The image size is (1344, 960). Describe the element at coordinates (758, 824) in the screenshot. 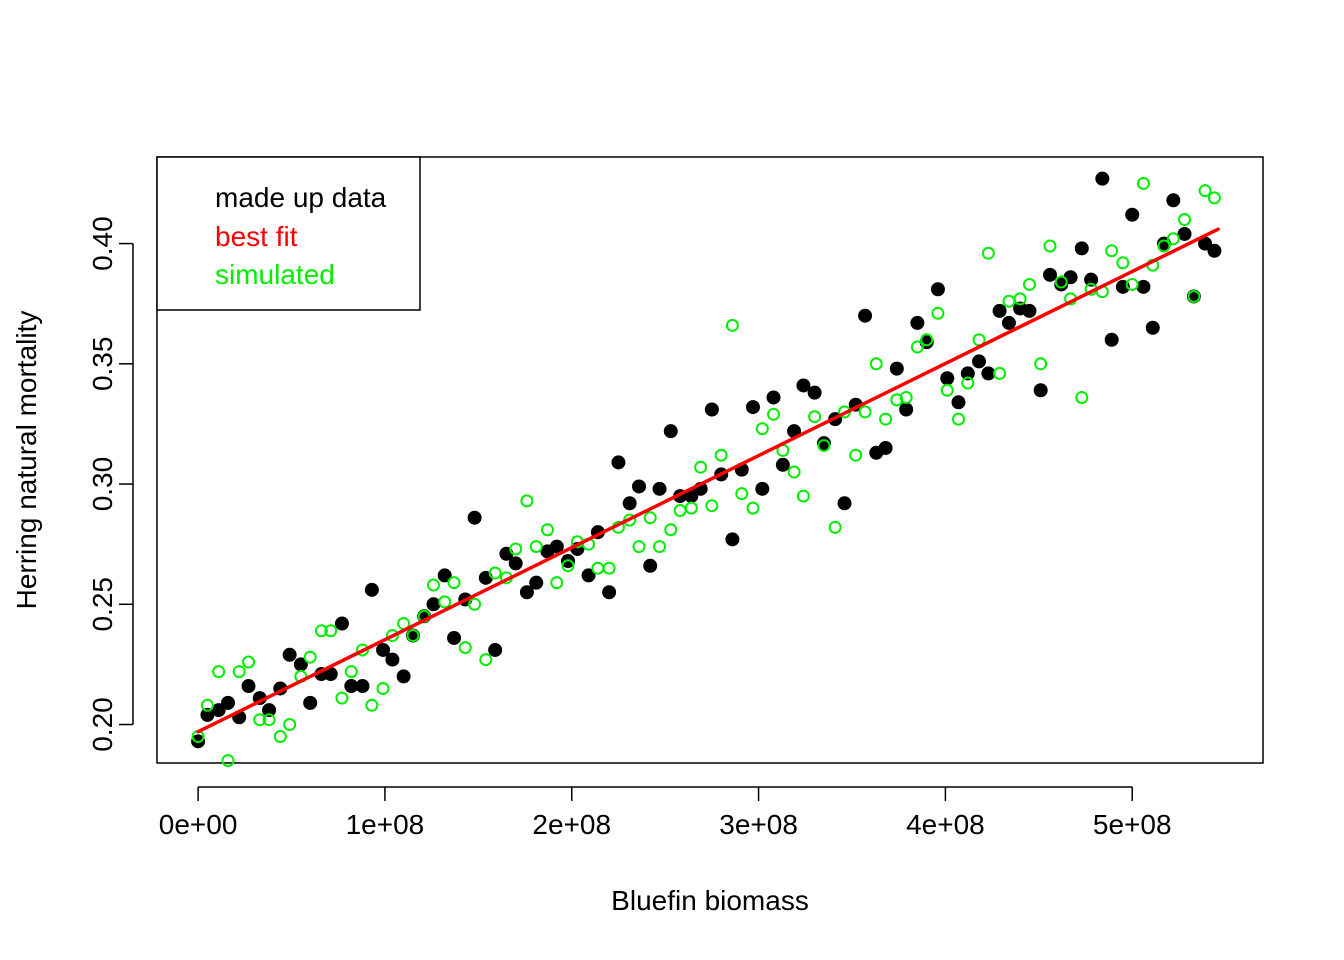

I see `x-tick-label: 3e+08` at that location.